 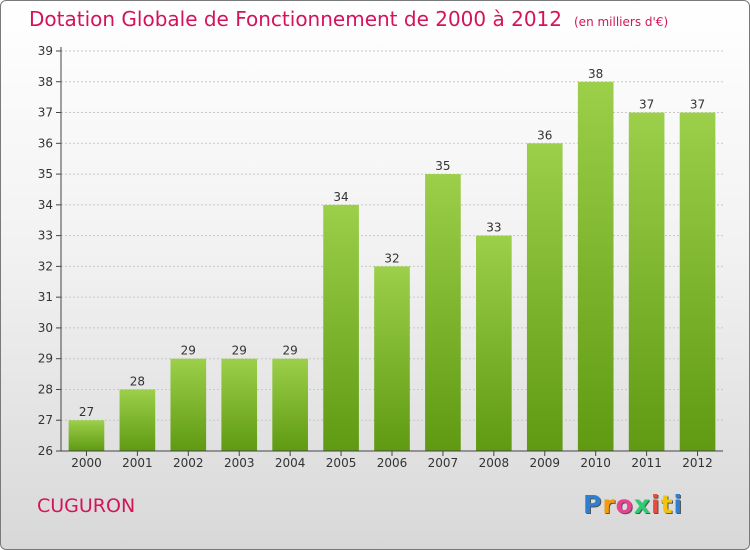 What do you see at coordinates (443, 463) in the screenshot?
I see `x-tick-label: 2007` at bounding box center [443, 463].